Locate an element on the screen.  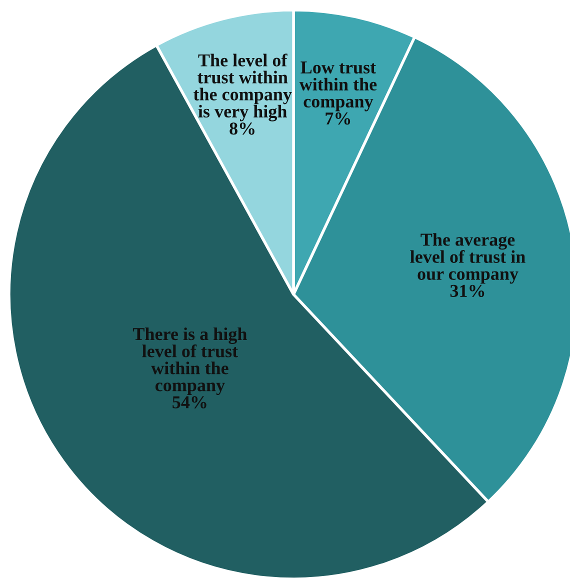
slice-label: There is a high level of trust within the company is located at coordinates (189, 361).